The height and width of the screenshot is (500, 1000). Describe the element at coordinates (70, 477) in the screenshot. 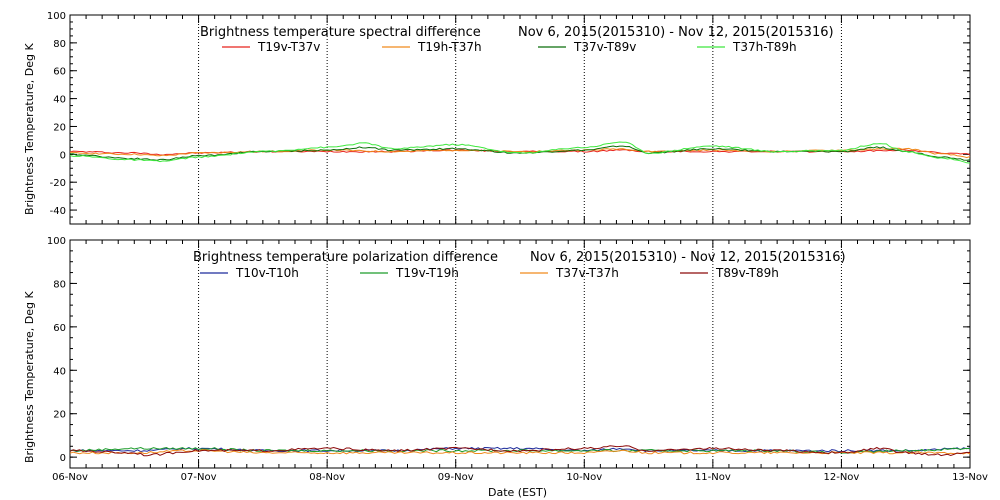

I see `x-tick-label: 06-Nov` at that location.